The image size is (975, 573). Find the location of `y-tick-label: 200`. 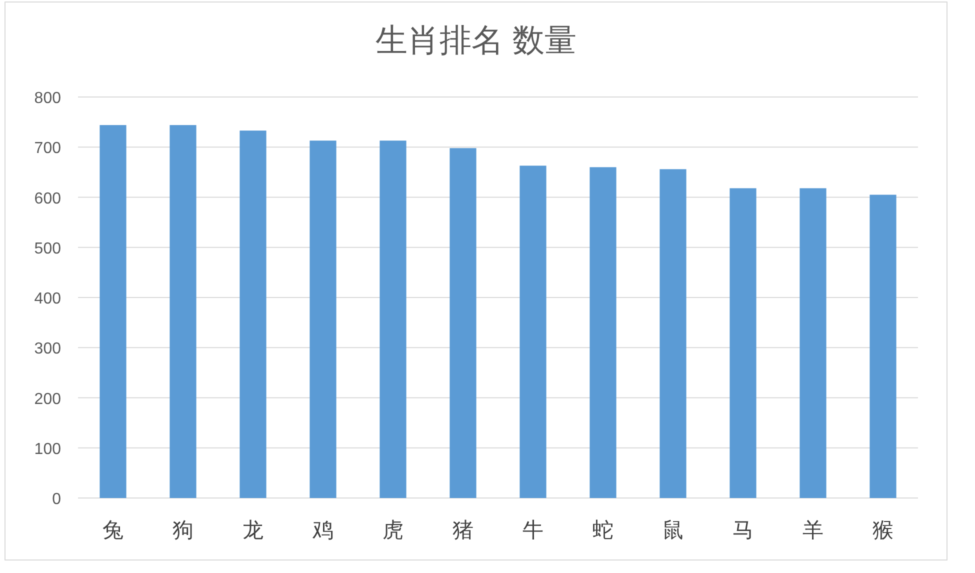

y-tick-label: 200 is located at coordinates (48, 399).